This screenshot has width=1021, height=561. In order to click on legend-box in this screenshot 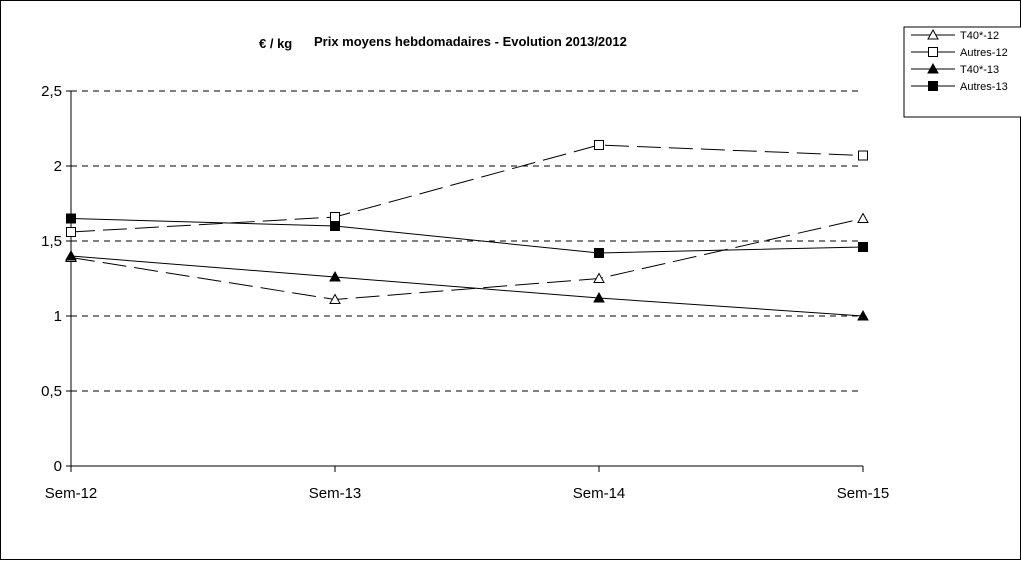, I will do `click(962, 72)`.